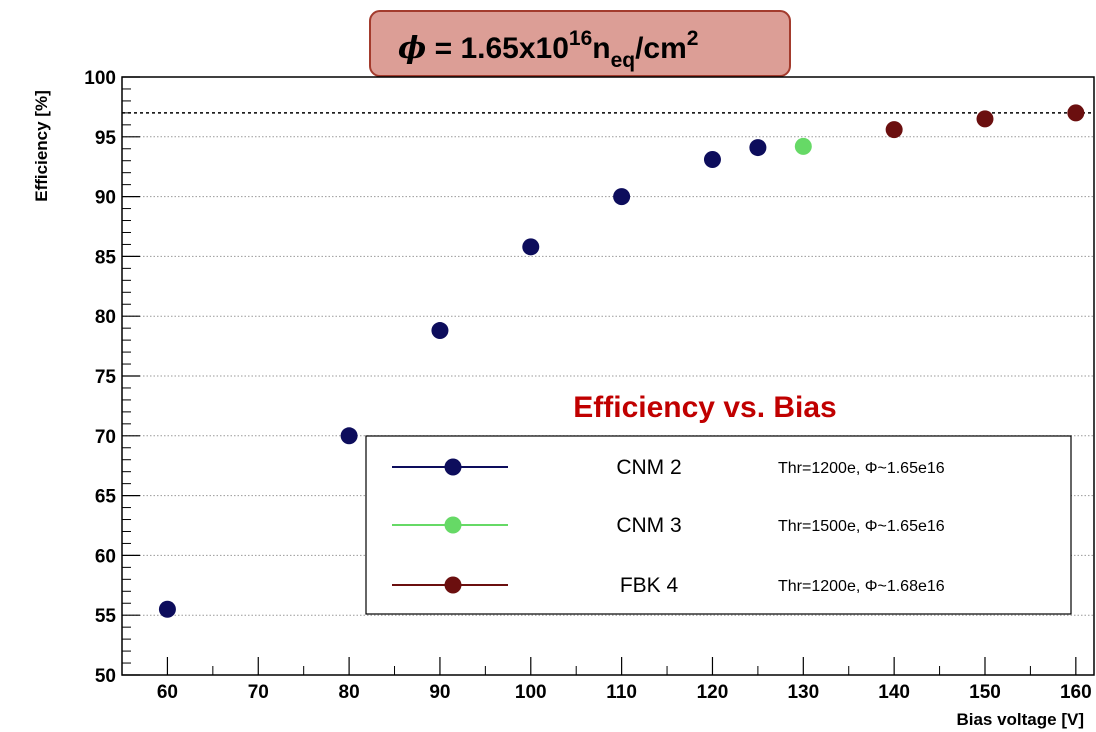  Describe the element at coordinates (894, 692) in the screenshot. I see `x-tick-label: 140` at that location.